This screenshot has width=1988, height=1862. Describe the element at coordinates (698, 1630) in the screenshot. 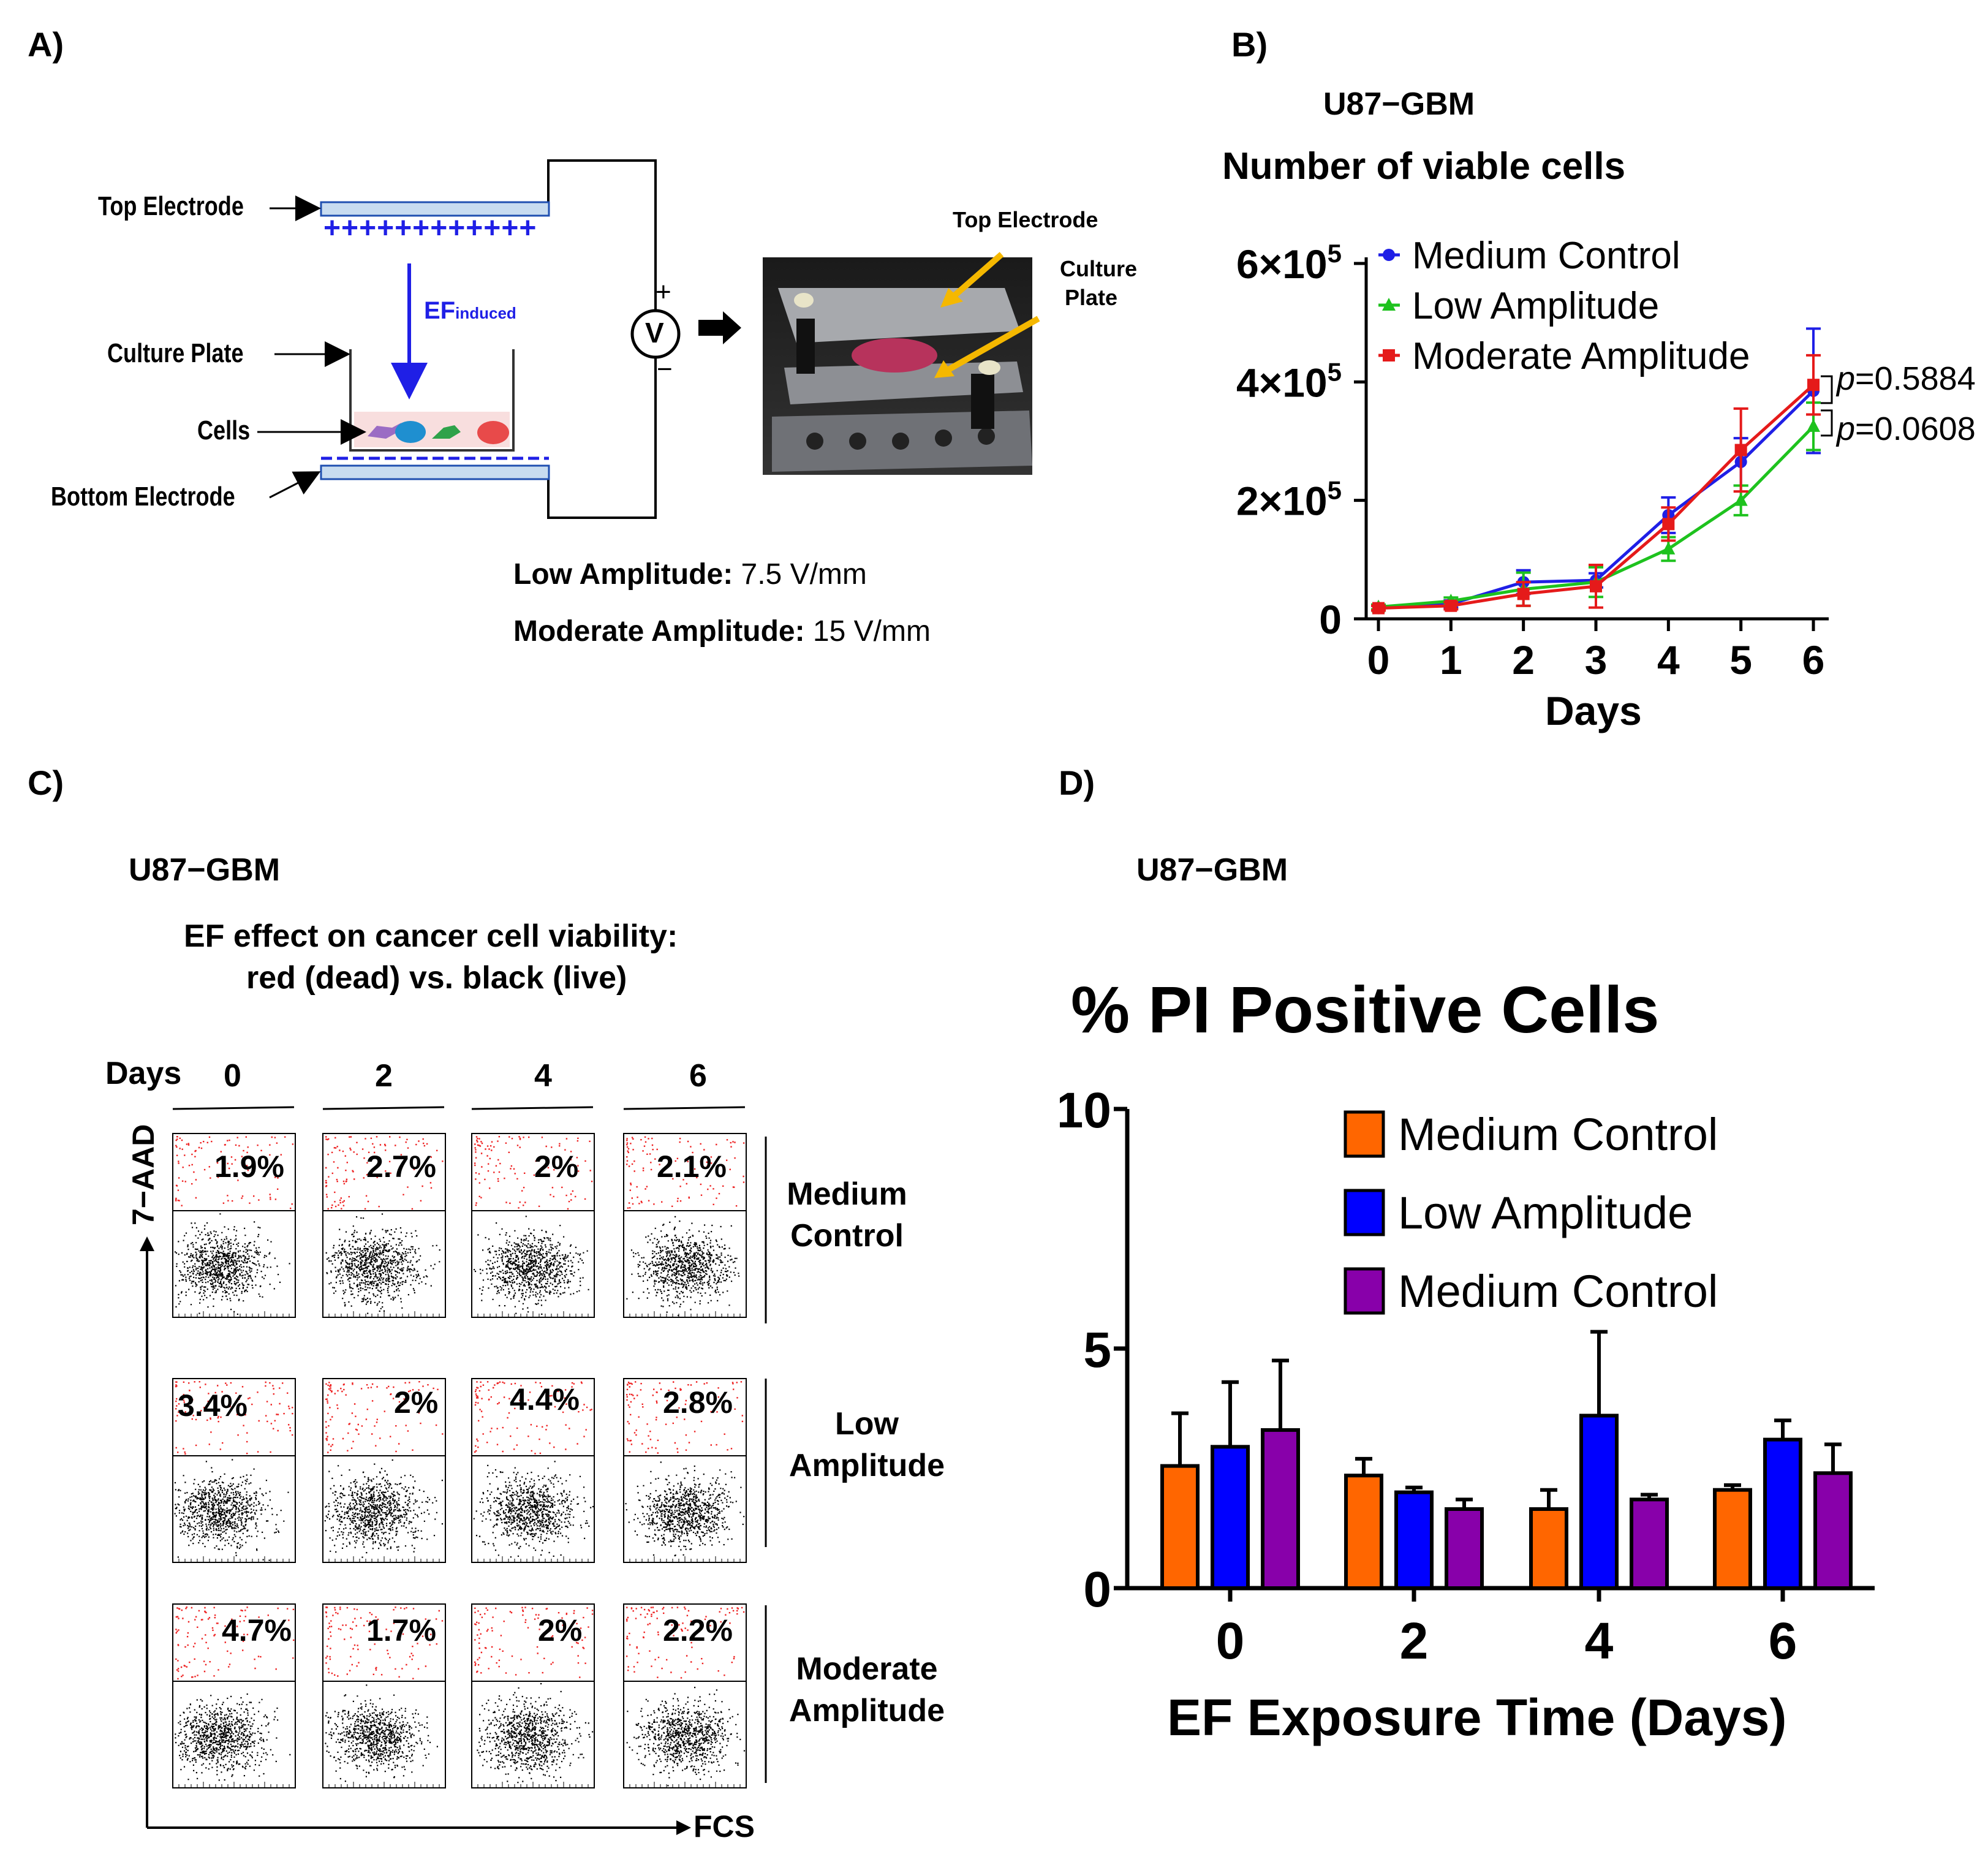

I see `pct-r3-d6: 2.2%` at that location.